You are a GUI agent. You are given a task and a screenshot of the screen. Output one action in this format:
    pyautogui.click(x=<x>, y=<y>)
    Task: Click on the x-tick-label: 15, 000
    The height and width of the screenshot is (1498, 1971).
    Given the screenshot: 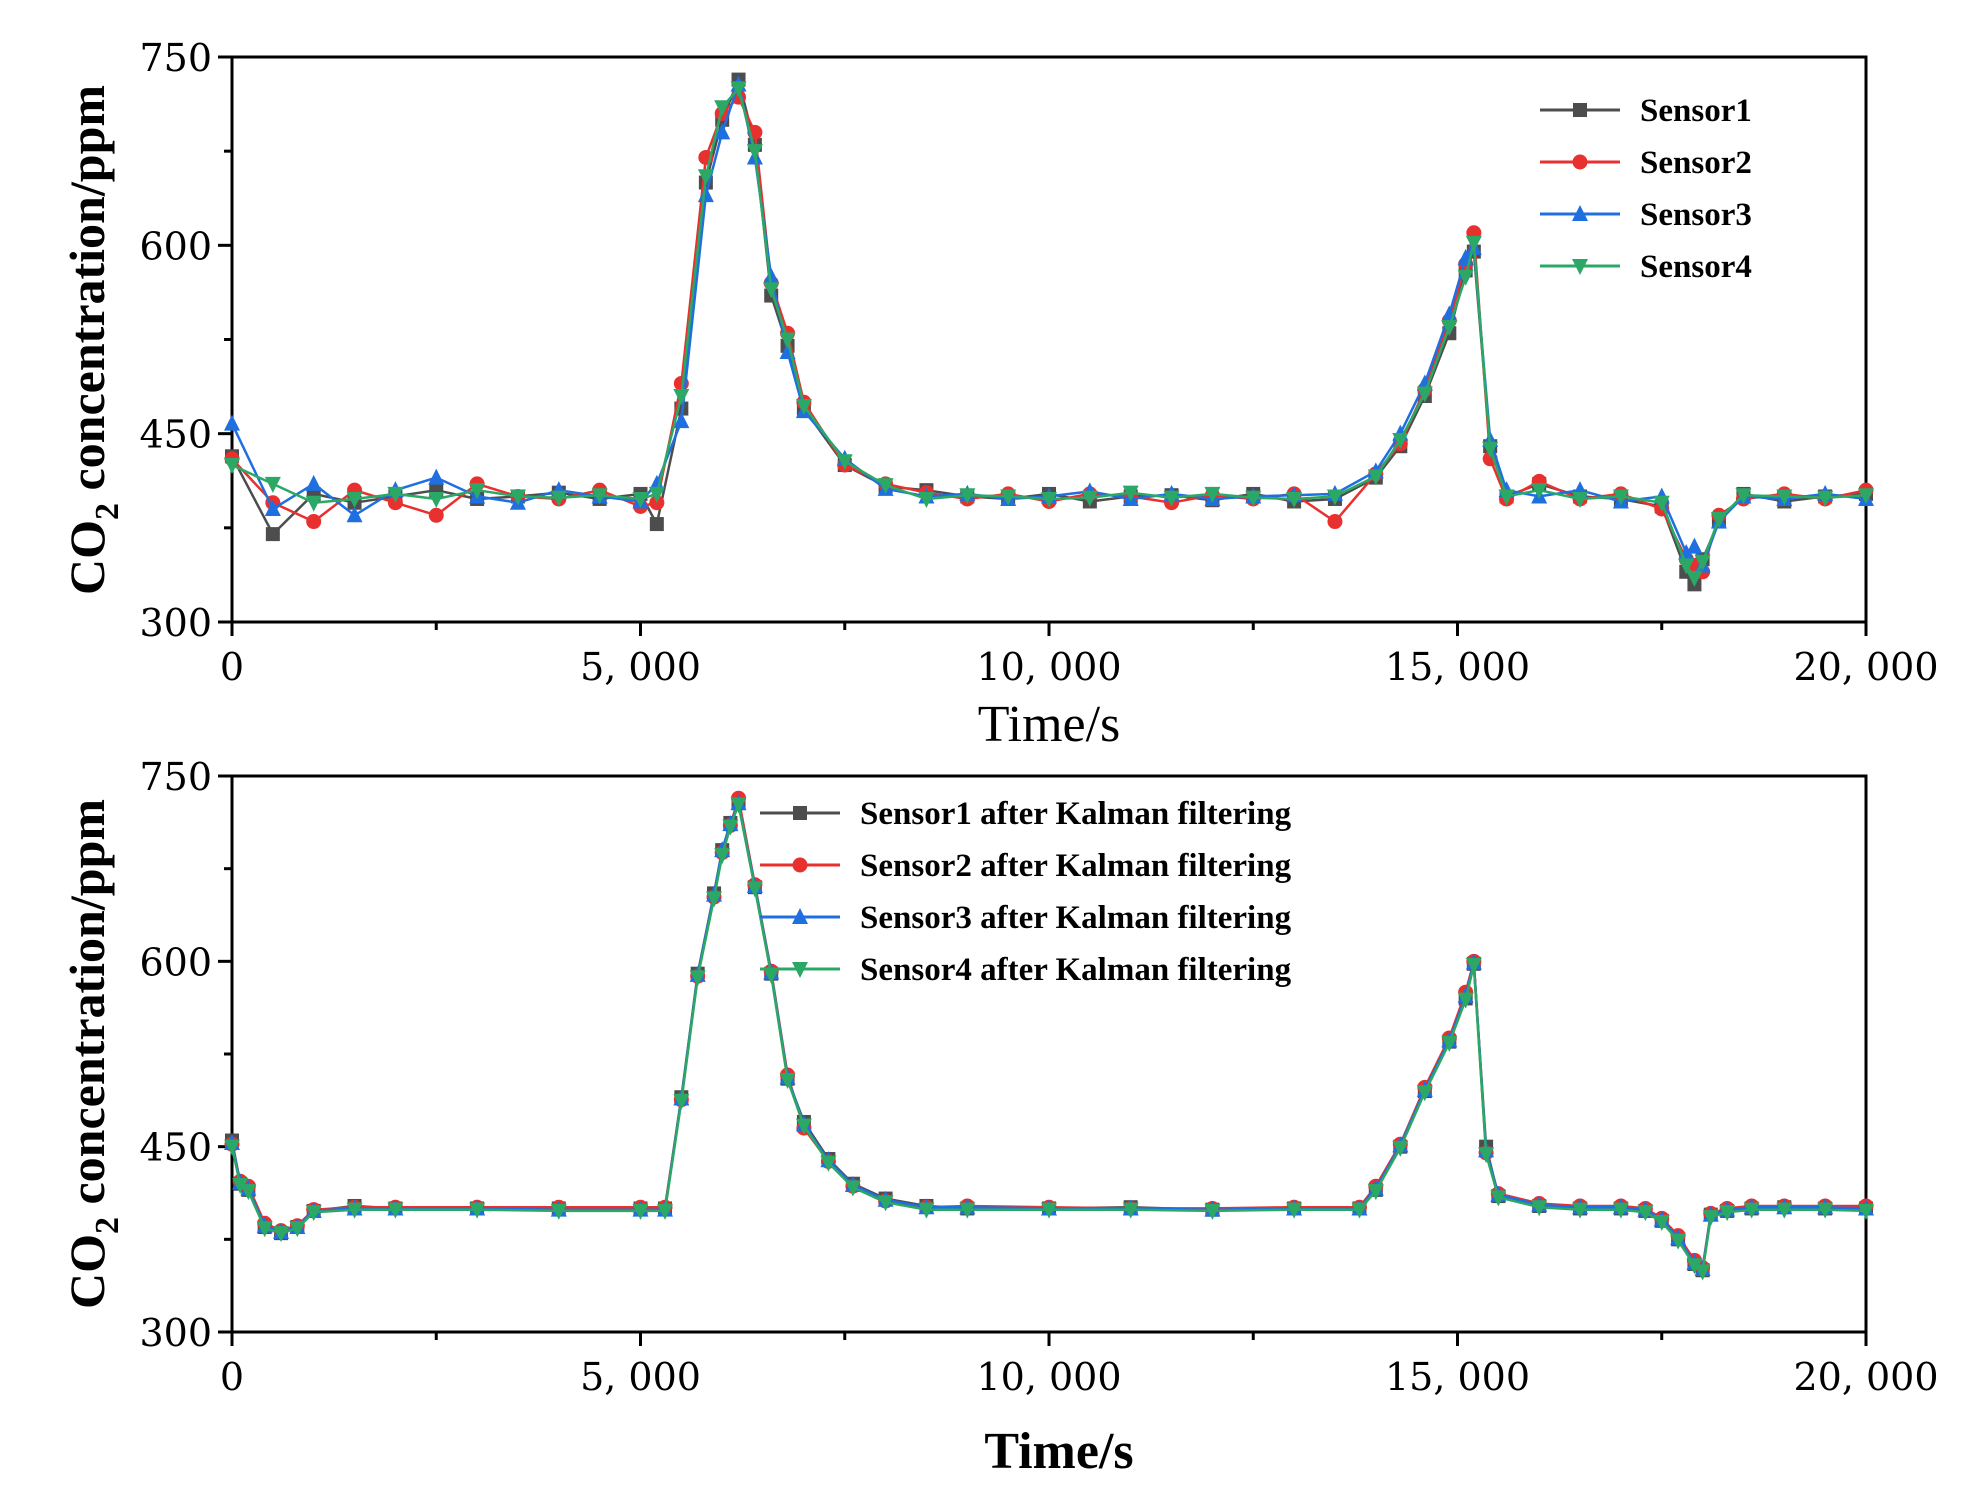 What is the action you would take?
    pyautogui.click(x=1457, y=1377)
    